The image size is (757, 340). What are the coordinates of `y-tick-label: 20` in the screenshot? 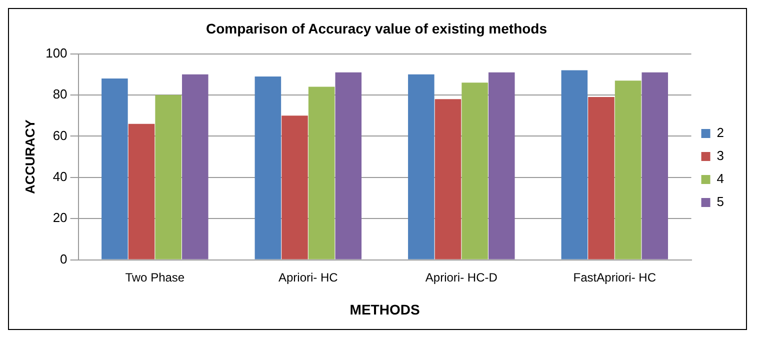 It's located at (60, 218).